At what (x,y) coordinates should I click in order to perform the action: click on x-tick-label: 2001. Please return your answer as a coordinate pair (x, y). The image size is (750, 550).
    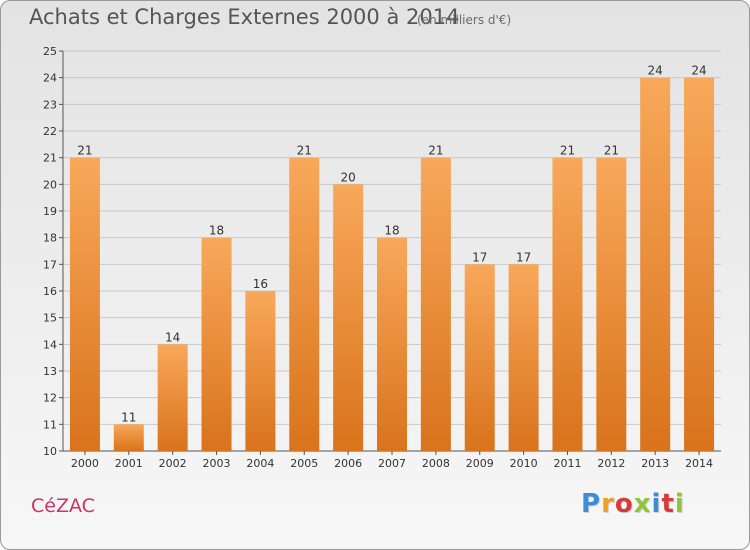
    Looking at the image, I should click on (129, 463).